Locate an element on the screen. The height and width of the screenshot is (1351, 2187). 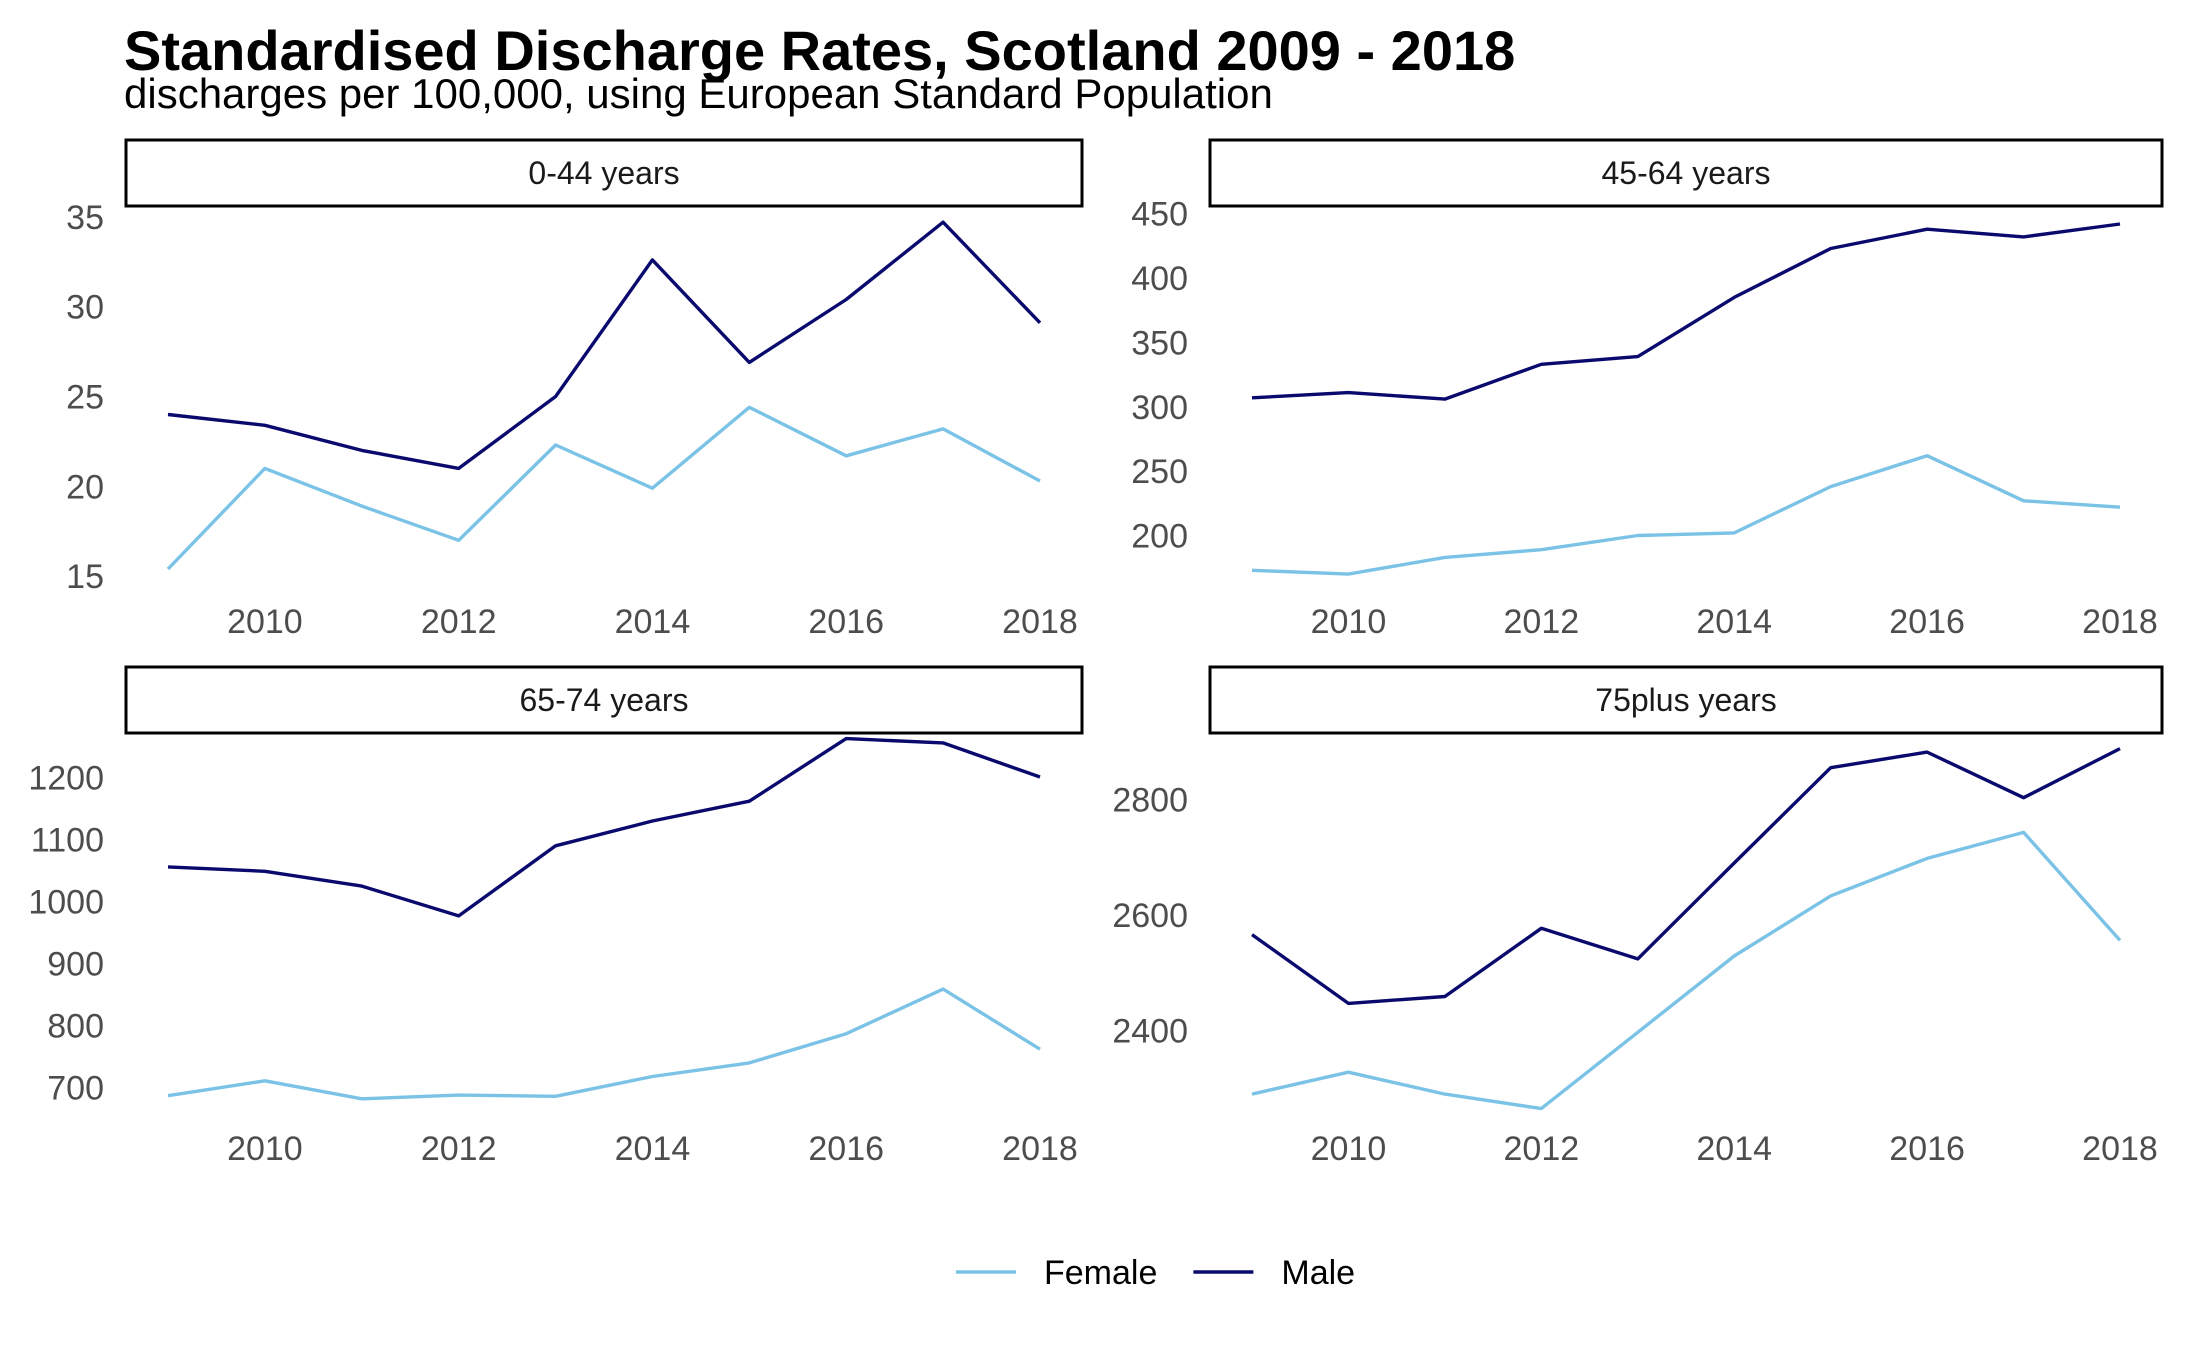
facet-label: 0-44 years is located at coordinates (603, 173).